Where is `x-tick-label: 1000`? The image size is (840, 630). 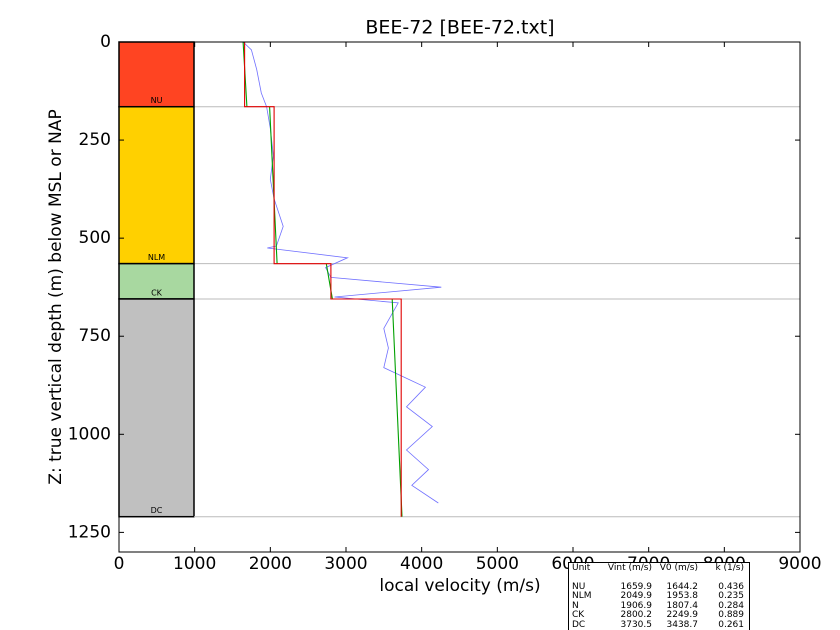
x-tick-label: 1000 is located at coordinates (194, 564).